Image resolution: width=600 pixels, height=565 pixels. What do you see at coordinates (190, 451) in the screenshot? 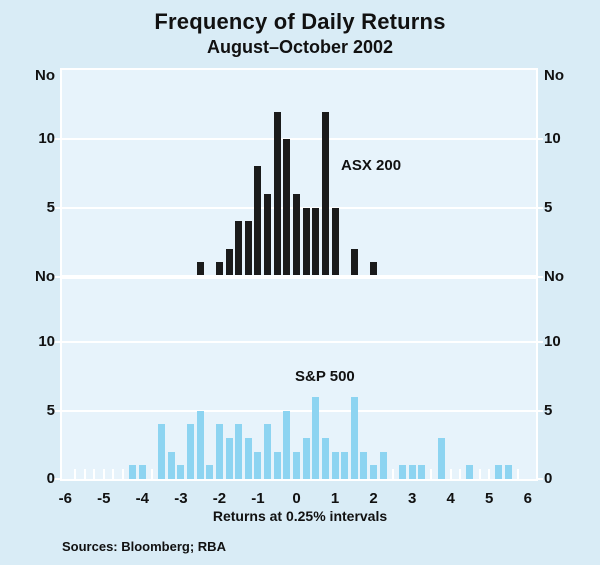
I see `bar-sp500--2.75` at bounding box center [190, 451].